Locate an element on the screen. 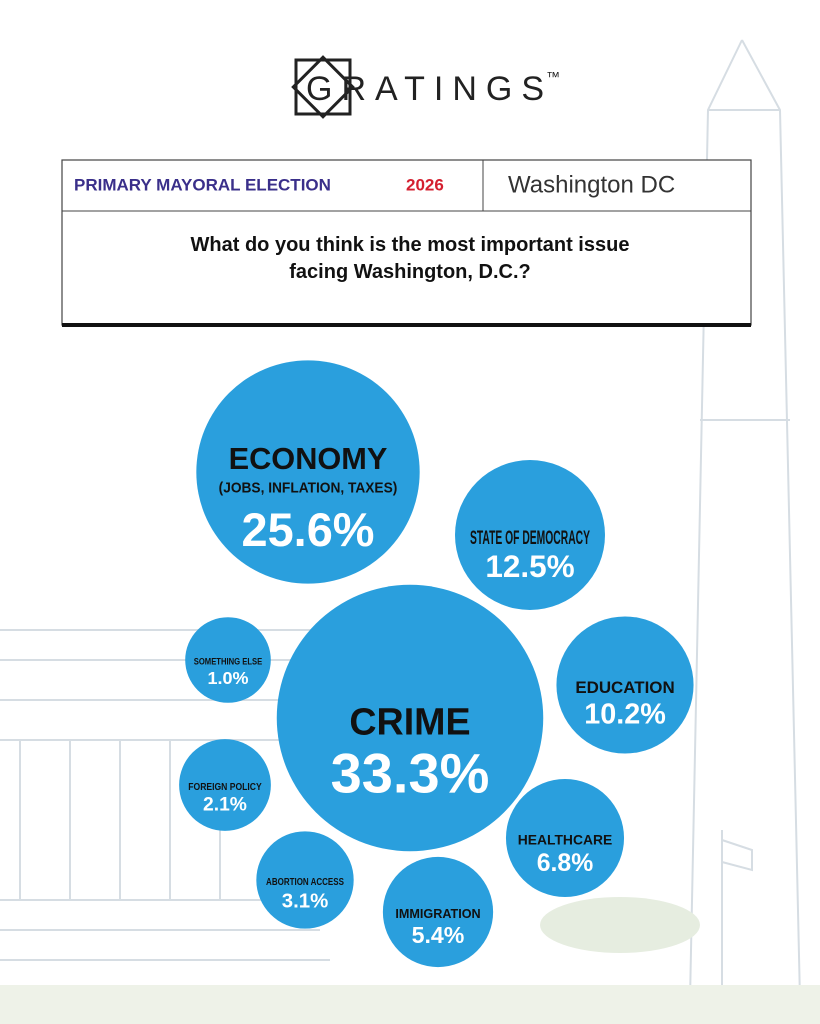 The width and height of the screenshot is (820, 1024). bubble-label: ABORTION ACCESS is located at coordinates (305, 882).